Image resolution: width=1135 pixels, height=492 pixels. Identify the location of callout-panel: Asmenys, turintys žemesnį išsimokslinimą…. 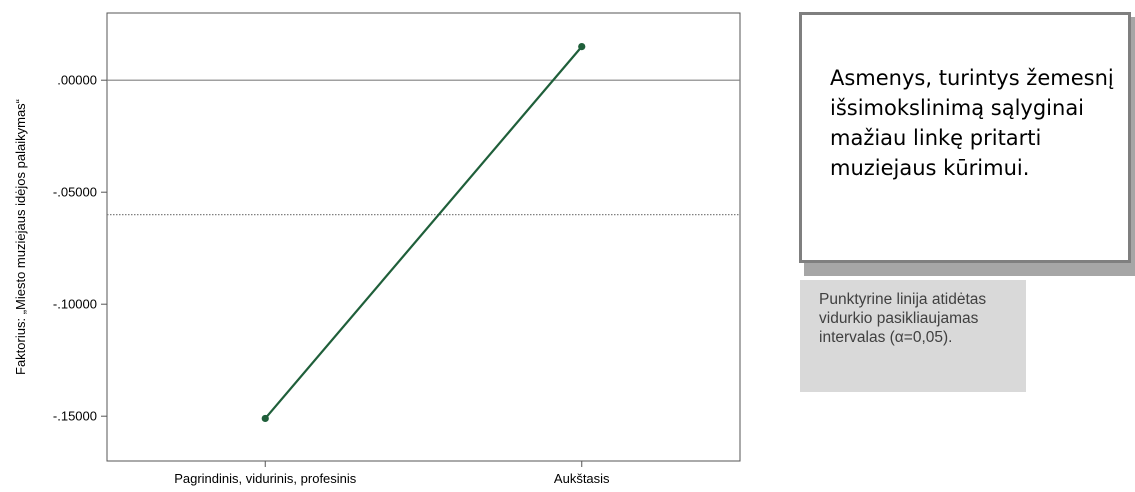
(965, 137).